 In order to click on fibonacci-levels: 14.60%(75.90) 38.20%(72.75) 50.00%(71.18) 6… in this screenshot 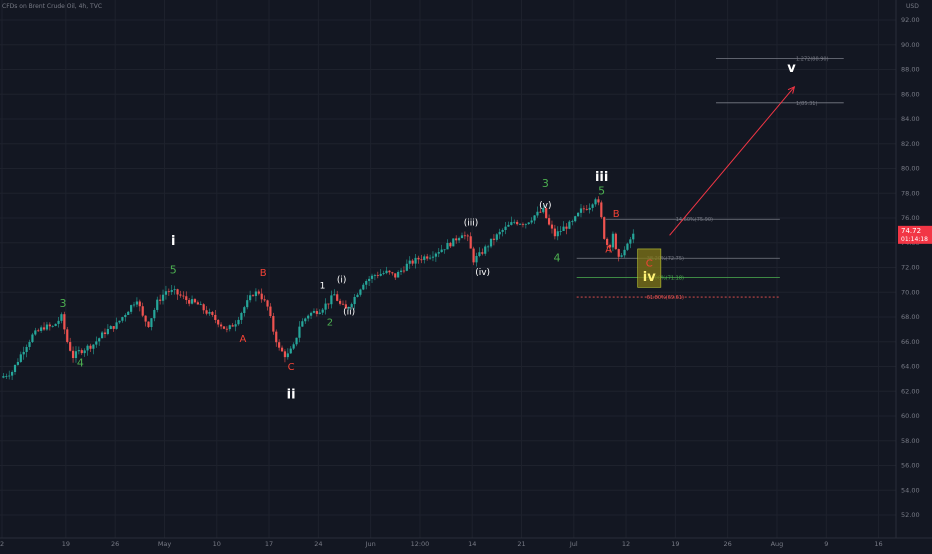, I will do `click(710, 178)`.